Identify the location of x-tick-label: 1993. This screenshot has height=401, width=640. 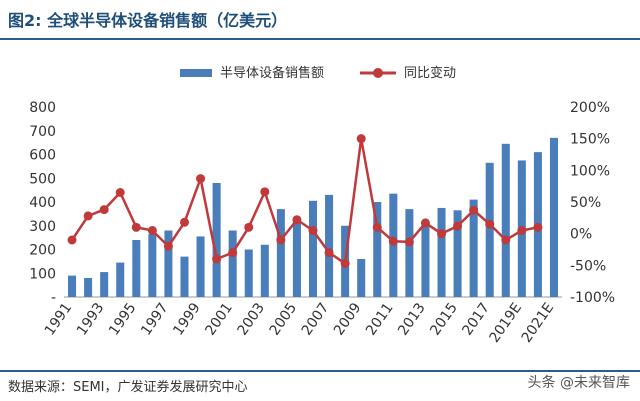
(91, 319).